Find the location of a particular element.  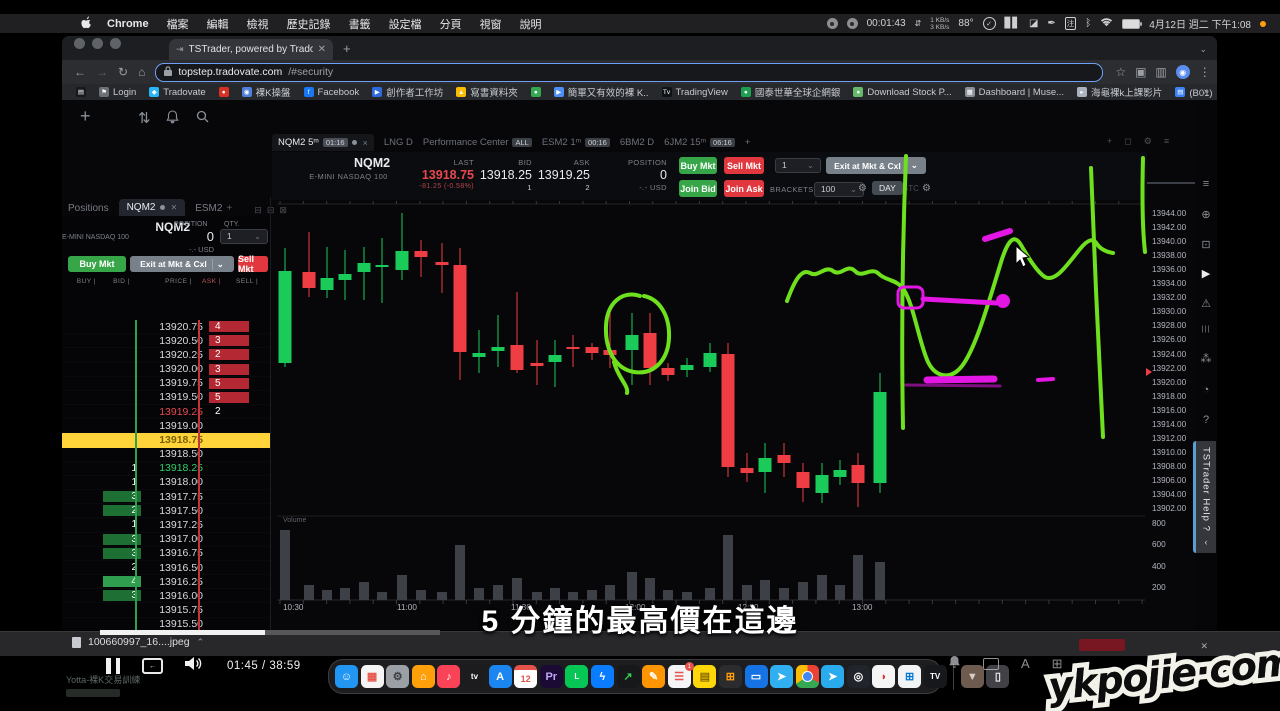

ladder-row: 1 13918.25 is located at coordinates (166, 469).